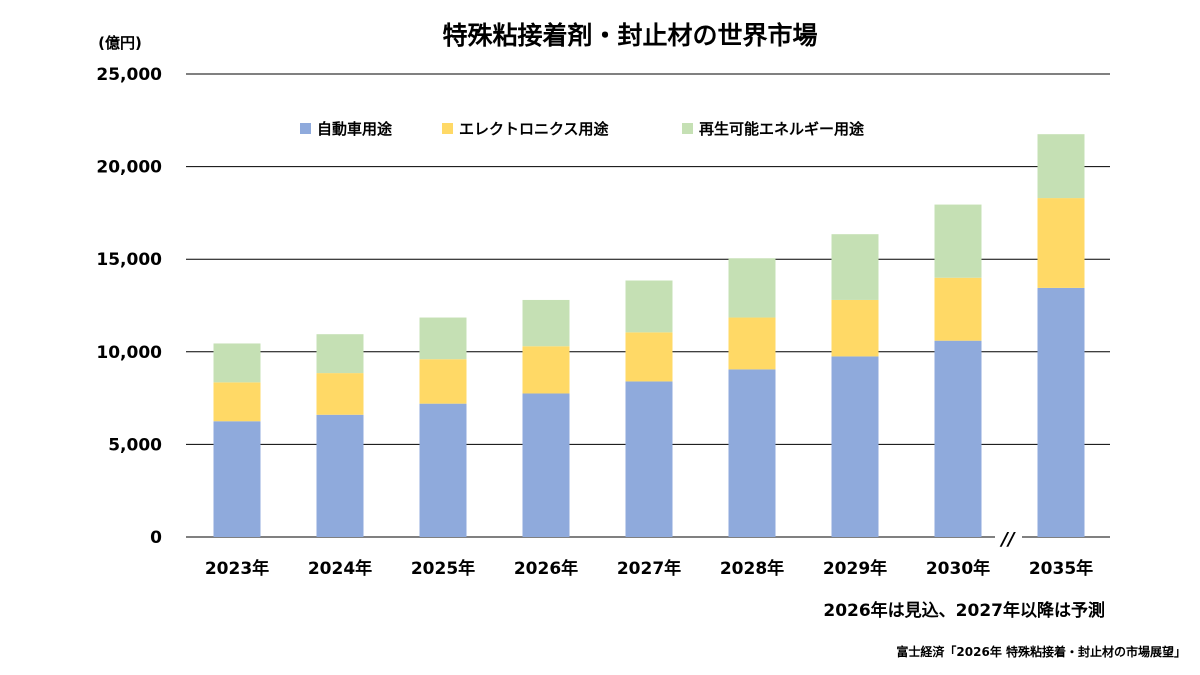 The width and height of the screenshot is (1200, 675). What do you see at coordinates (237, 568) in the screenshot?
I see `x-category-label: 2023年` at bounding box center [237, 568].